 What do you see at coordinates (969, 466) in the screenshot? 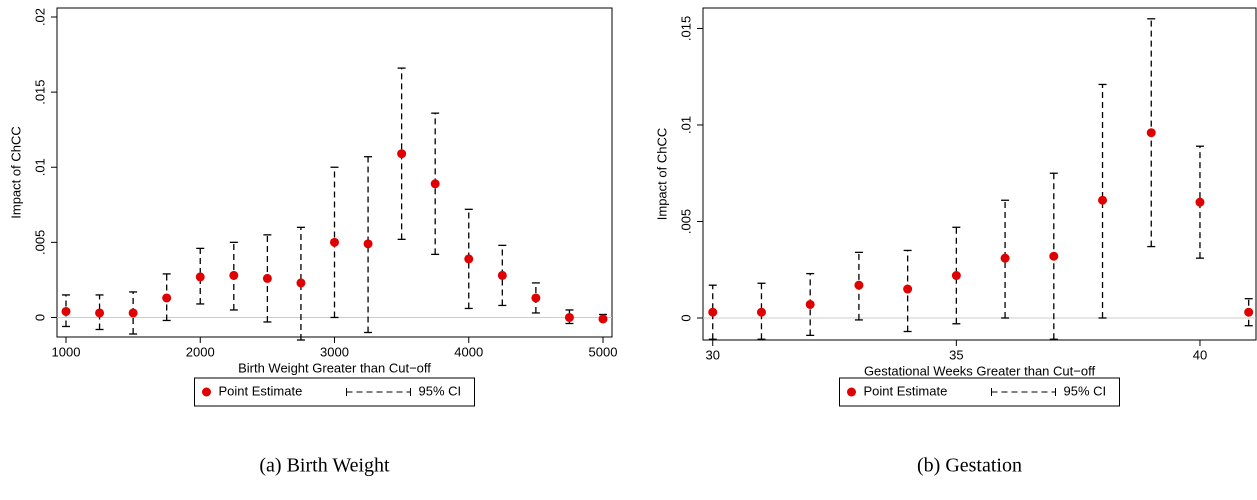
I see `caption: (b) Gestation` at bounding box center [969, 466].